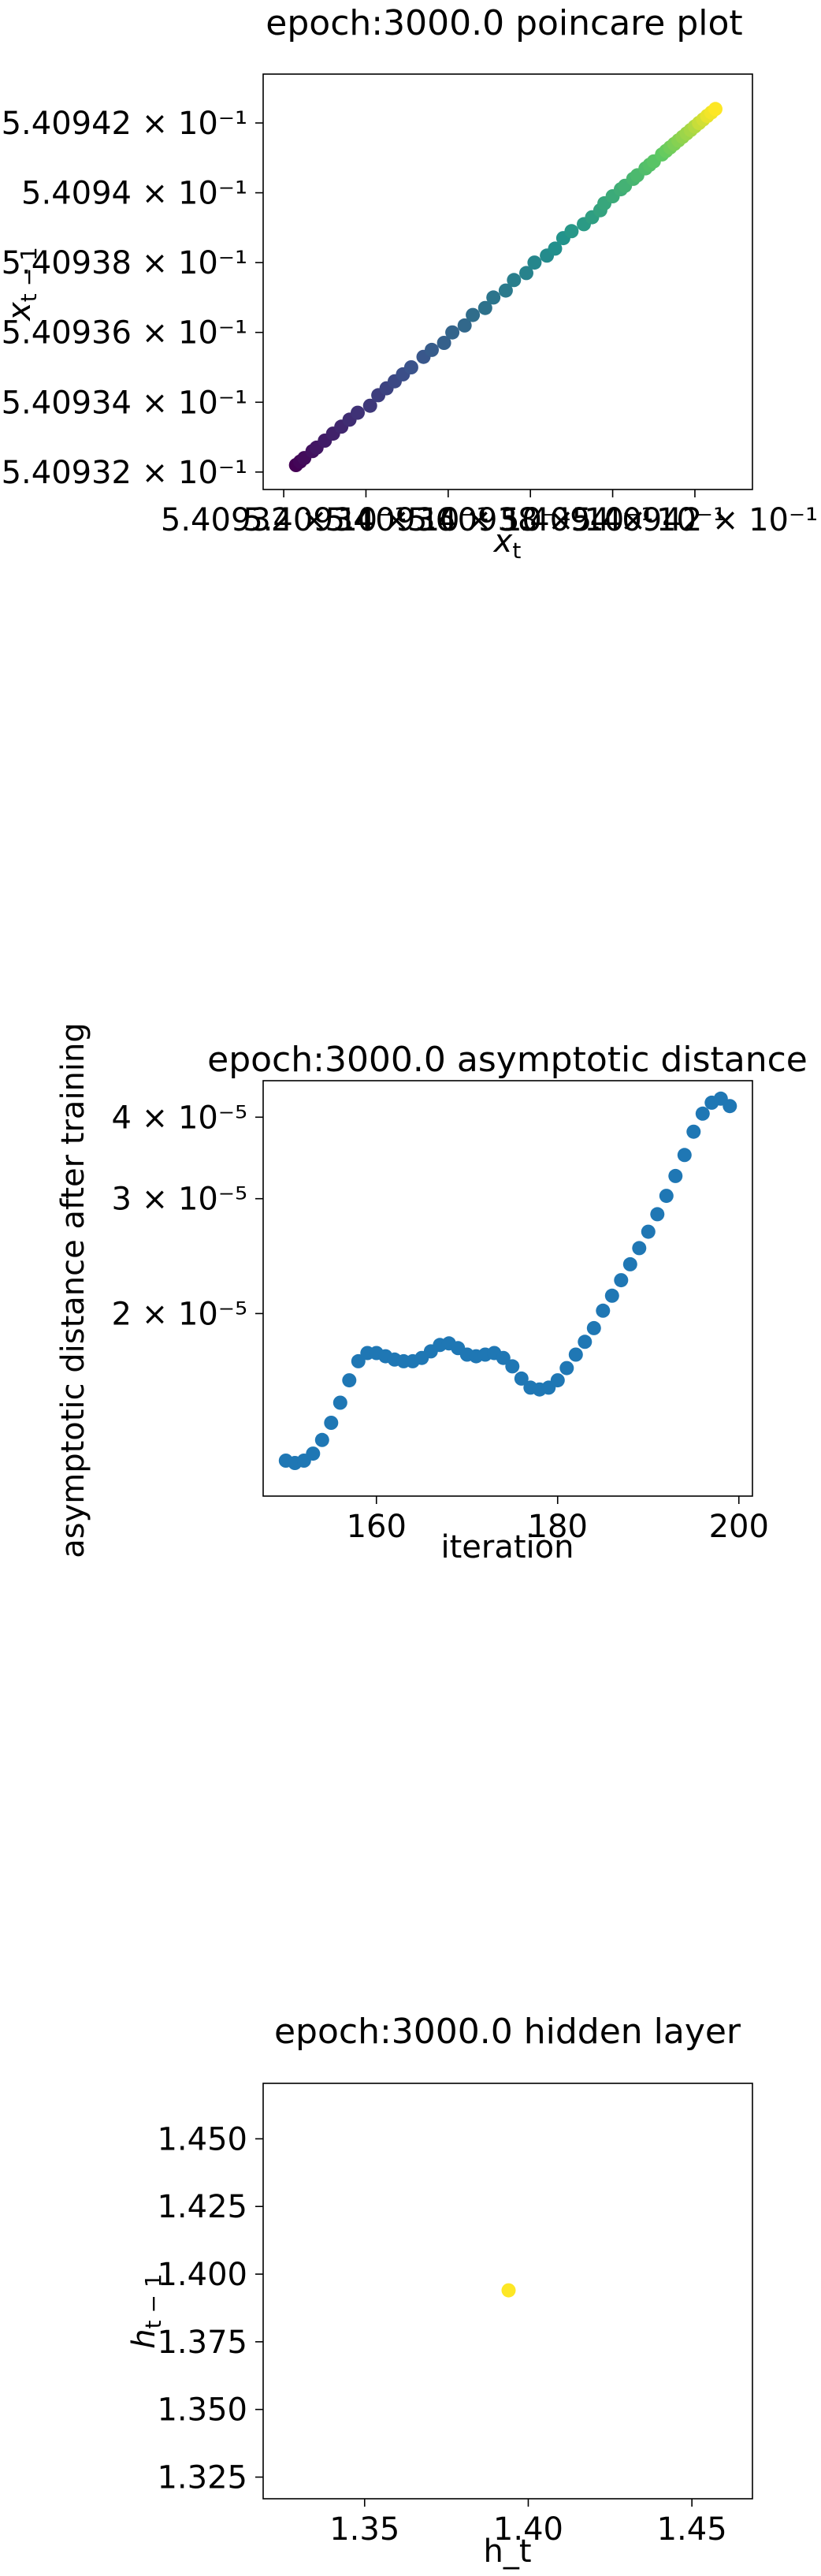  I want to click on asymptotic-distance-y-ticks: 2 × 10⁻⁵ 3 × 10⁻⁵ 4 × 10⁻⁵, so click(187, 1216).